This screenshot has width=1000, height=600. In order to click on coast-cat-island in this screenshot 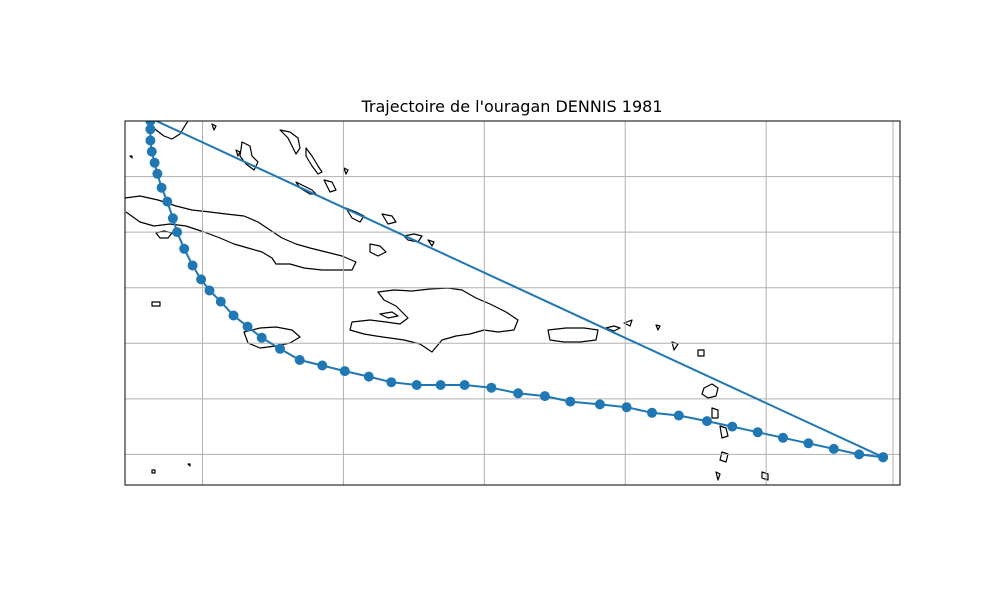, I will do `click(330, 186)`.